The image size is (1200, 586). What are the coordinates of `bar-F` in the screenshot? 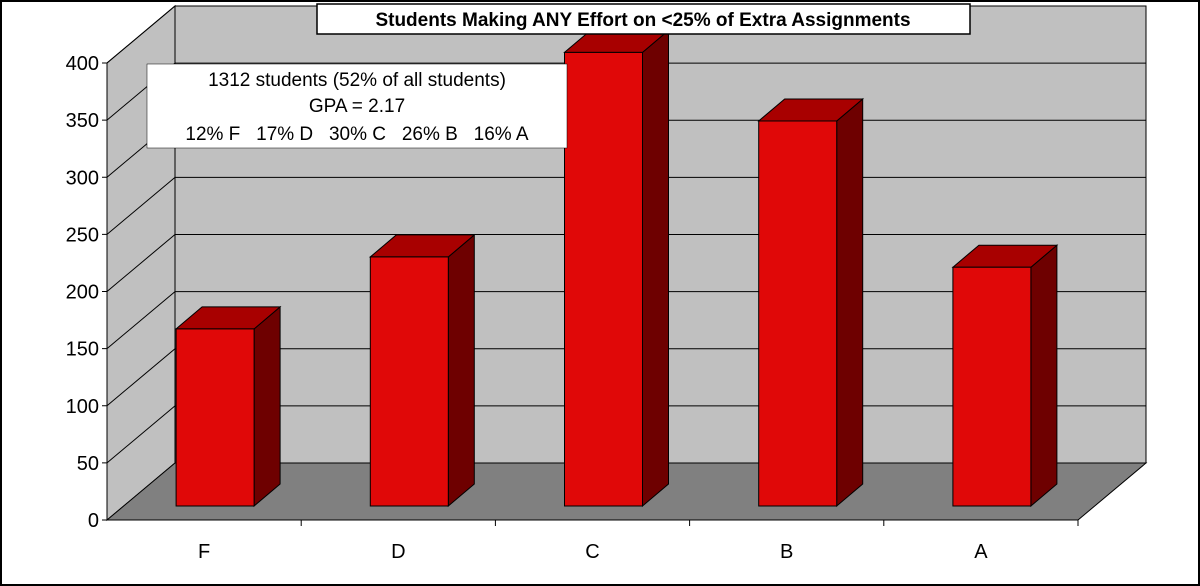 It's located at (228, 406).